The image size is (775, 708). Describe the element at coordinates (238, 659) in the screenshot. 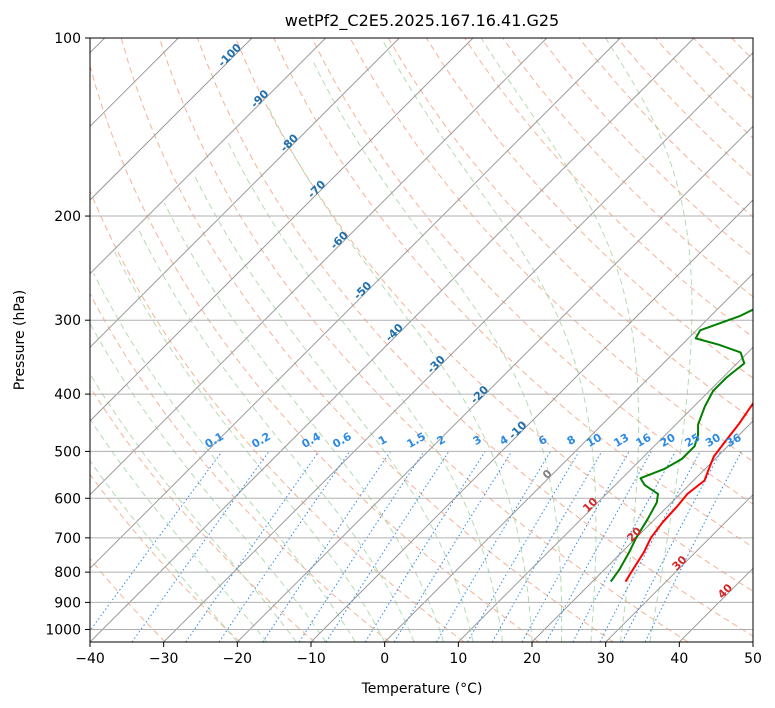

I see `x-tick-label: −20` at that location.